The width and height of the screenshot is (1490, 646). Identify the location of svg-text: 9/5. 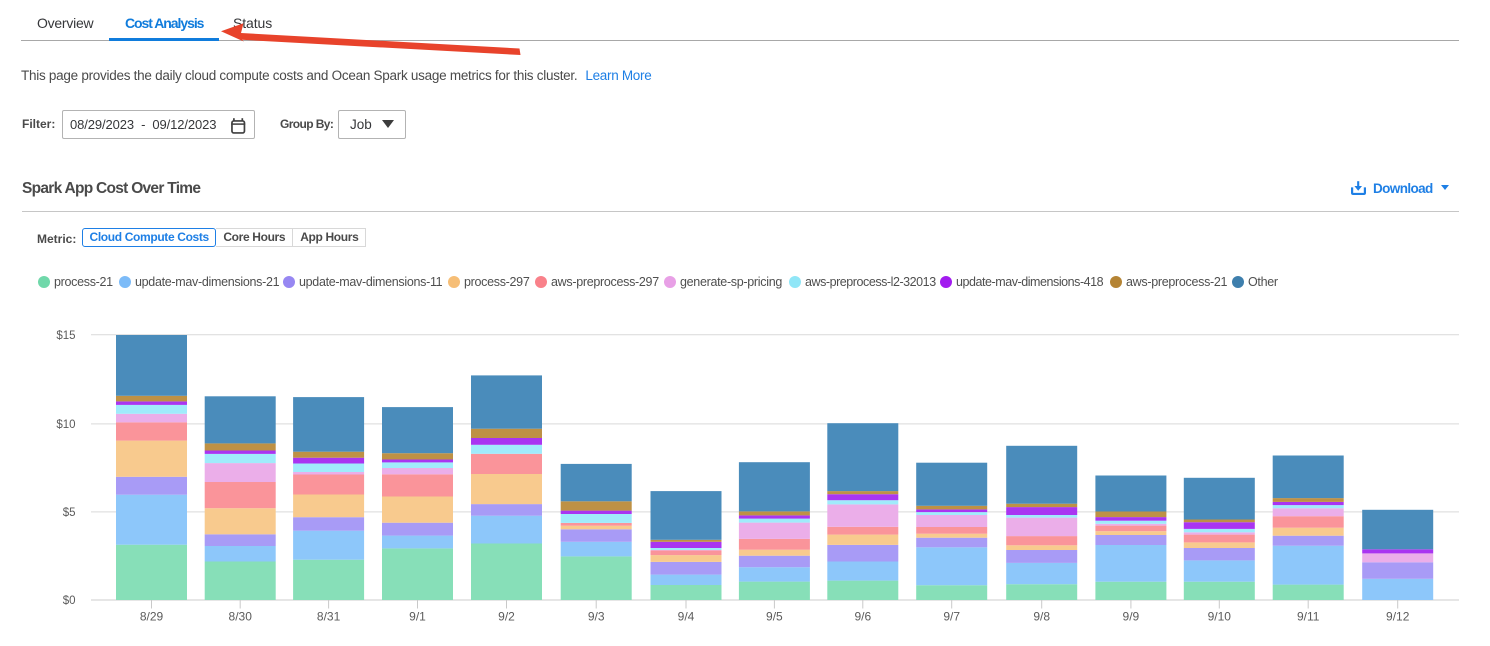
(774, 617).